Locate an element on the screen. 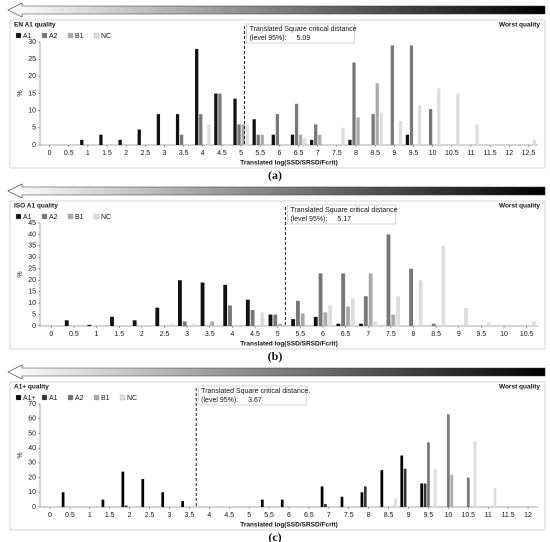 Image resolution: width=550 pixels, height=542 pixels. x-axis-label: Translated log(SSD/SRSD/Fcrit) is located at coordinates (289, 525).